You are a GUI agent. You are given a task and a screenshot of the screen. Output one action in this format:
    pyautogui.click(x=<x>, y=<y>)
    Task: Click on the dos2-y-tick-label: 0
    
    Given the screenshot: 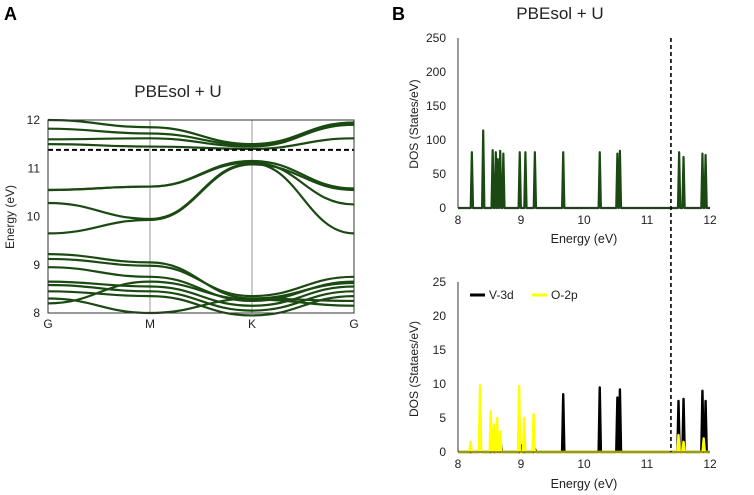 What is the action you would take?
    pyautogui.click(x=442, y=452)
    